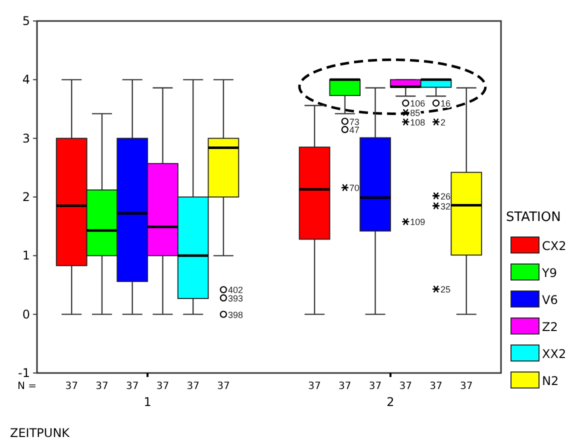 The height and width of the screenshot is (445, 587). I want to click on annotation: 73, so click(354, 121).